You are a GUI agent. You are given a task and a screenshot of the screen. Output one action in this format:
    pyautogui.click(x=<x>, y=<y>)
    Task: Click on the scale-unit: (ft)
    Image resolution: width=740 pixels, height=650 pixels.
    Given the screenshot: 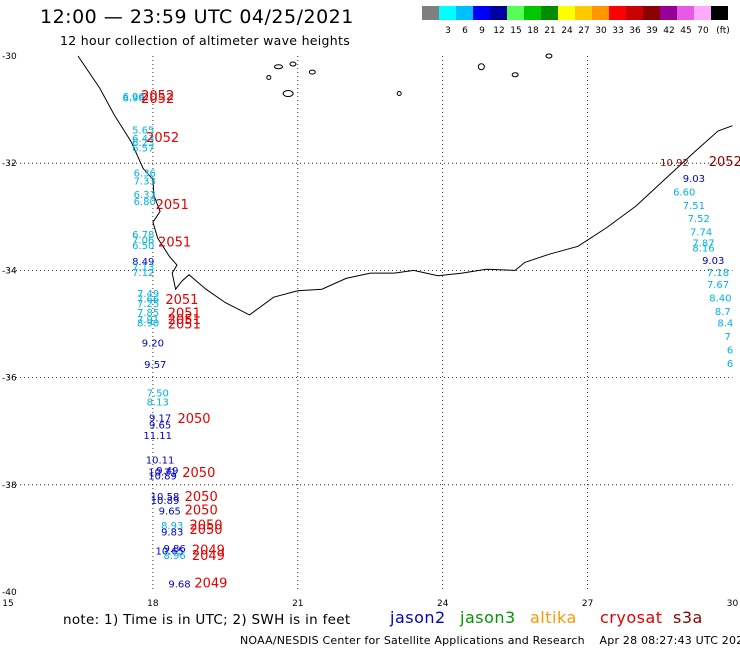 What is the action you would take?
    pyautogui.click(x=723, y=31)
    